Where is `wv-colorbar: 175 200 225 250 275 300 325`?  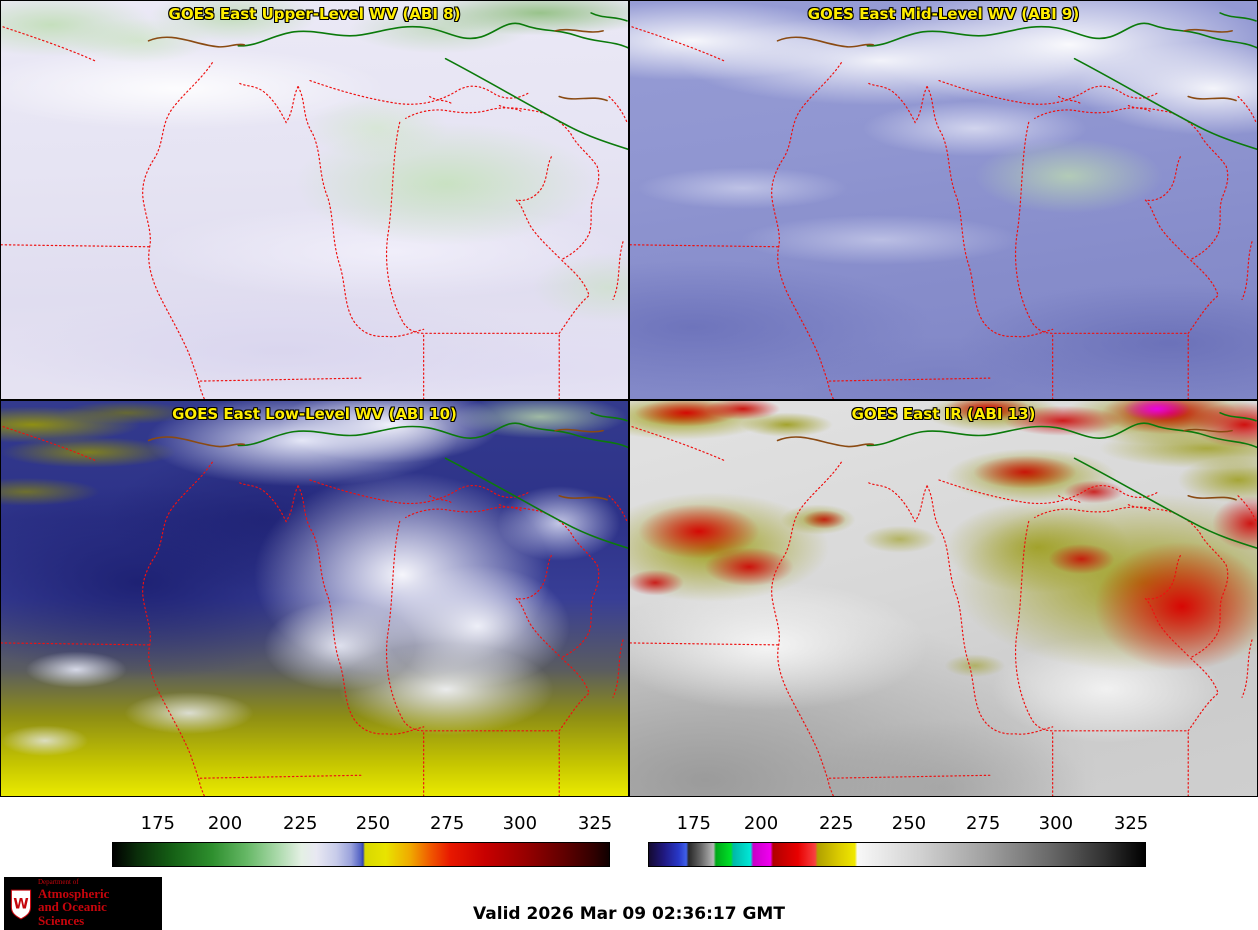 wv-colorbar: 175 200 225 250 275 300 325 is located at coordinates (362, 840).